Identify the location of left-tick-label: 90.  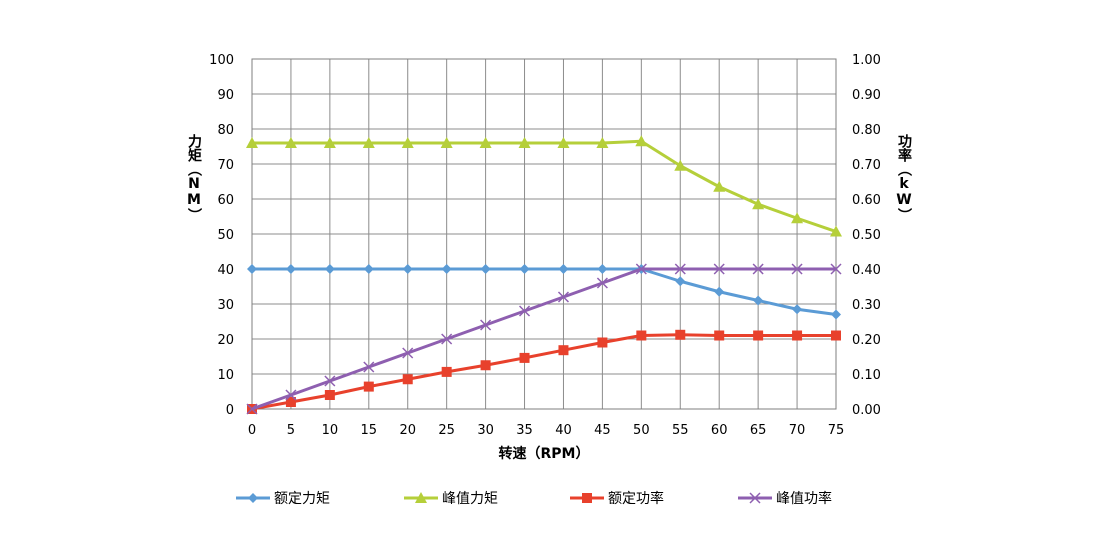
(225, 95).